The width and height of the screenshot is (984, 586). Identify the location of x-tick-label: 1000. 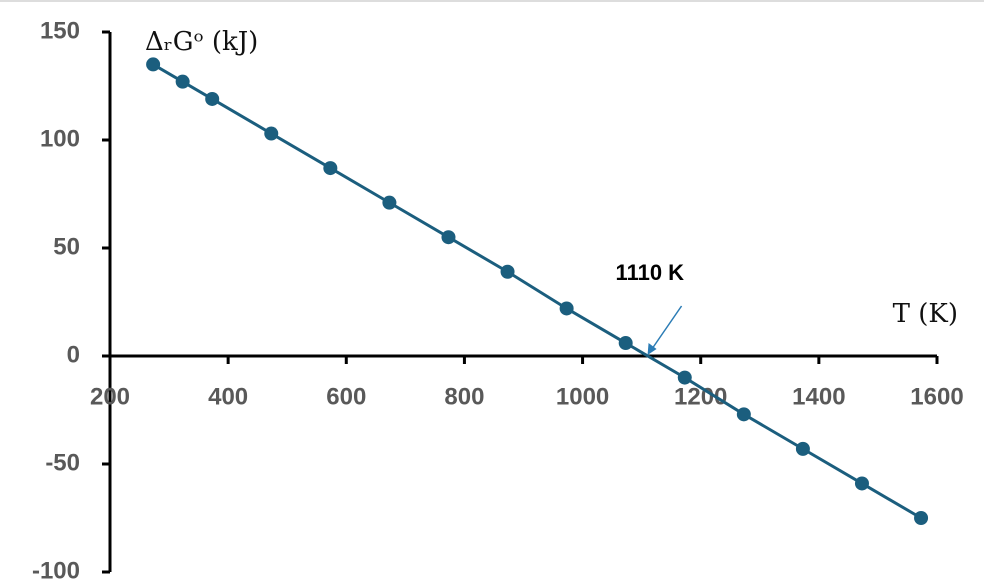
(582, 396).